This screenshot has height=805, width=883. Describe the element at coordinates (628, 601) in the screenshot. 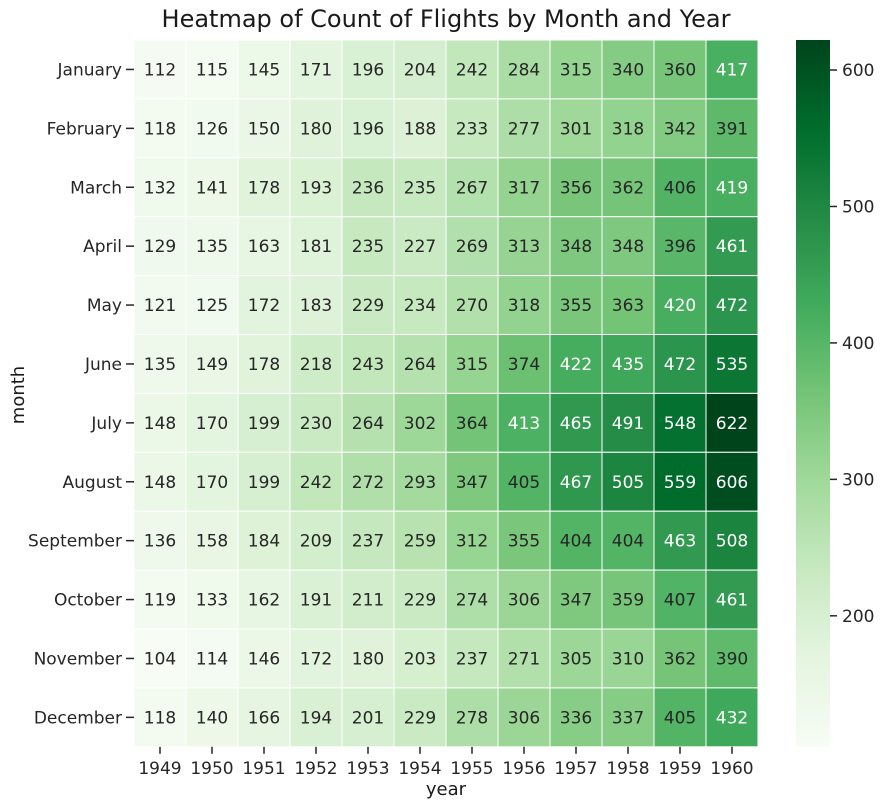

I see `cell-value-label: 359` at that location.